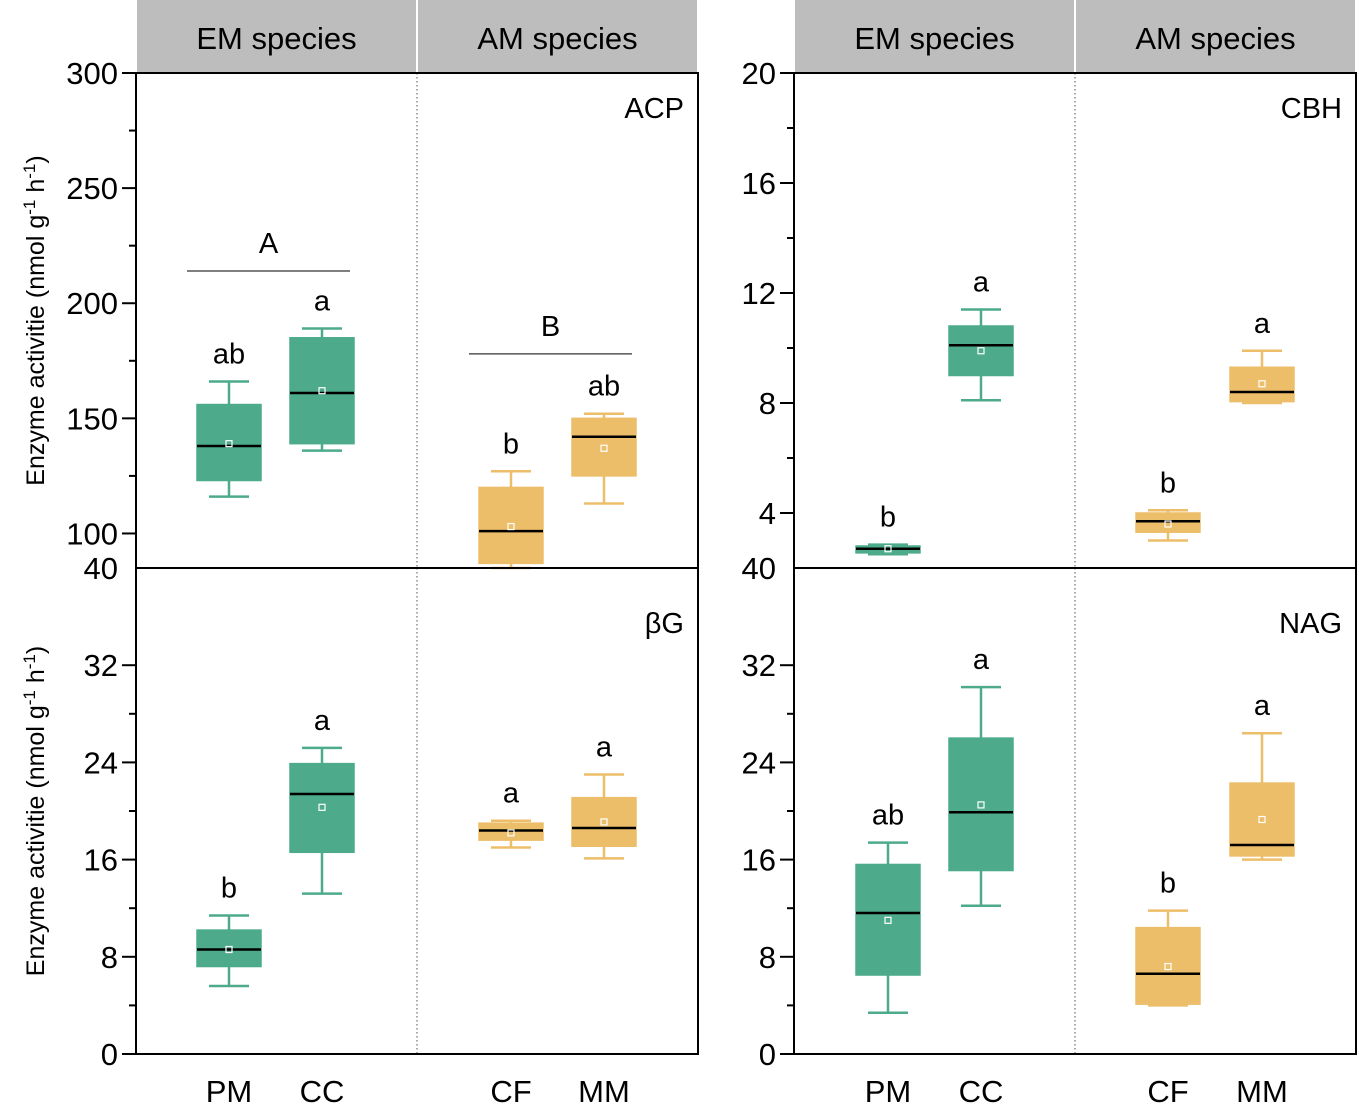 The width and height of the screenshot is (1359, 1117). What do you see at coordinates (654, 109) in the screenshot?
I see `panel-title: ACP` at bounding box center [654, 109].